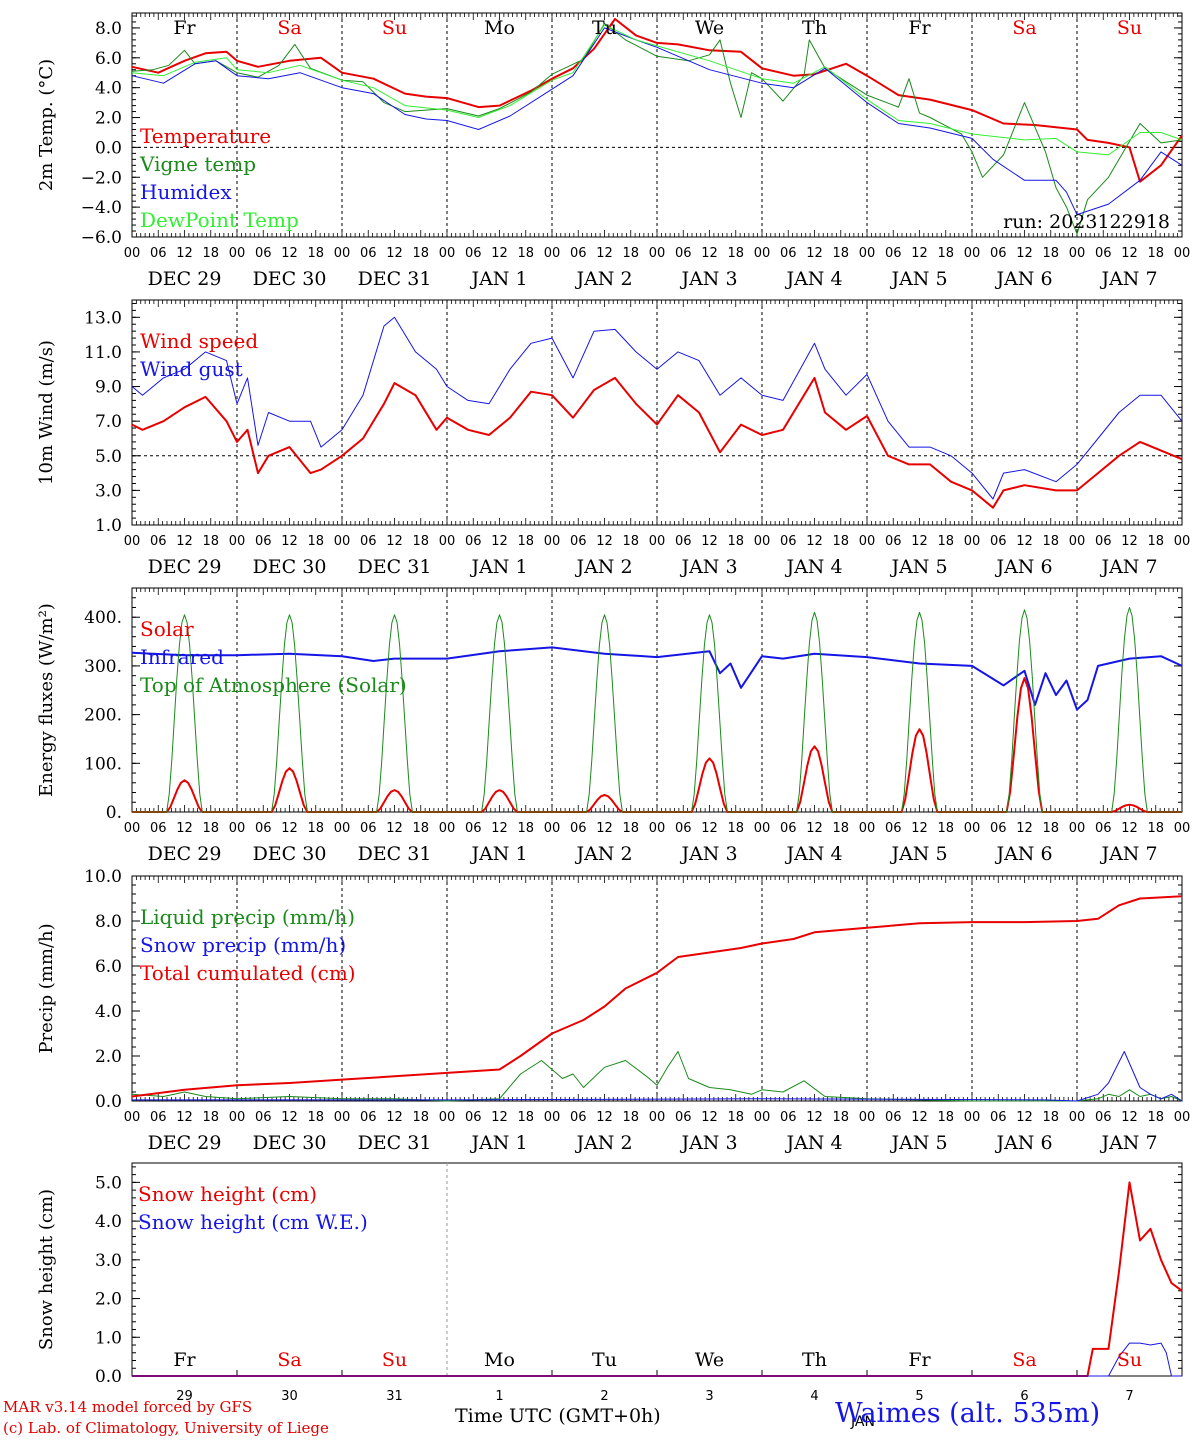 The image size is (1194, 1440). Describe the element at coordinates (1024, 28) in the screenshot. I see `day-name: Sa` at that location.